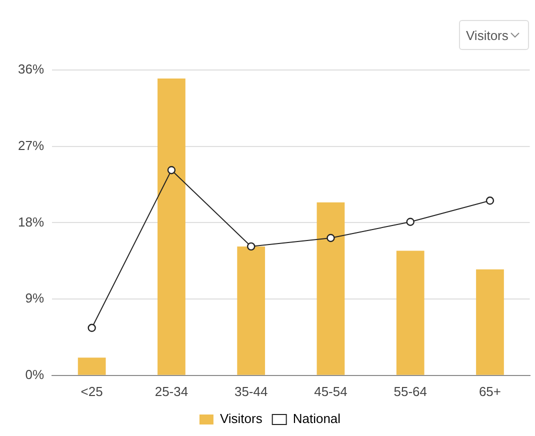 This screenshot has height=436, width=535. Describe the element at coordinates (91, 391) in the screenshot. I see `x-tick-label: <25` at that location.